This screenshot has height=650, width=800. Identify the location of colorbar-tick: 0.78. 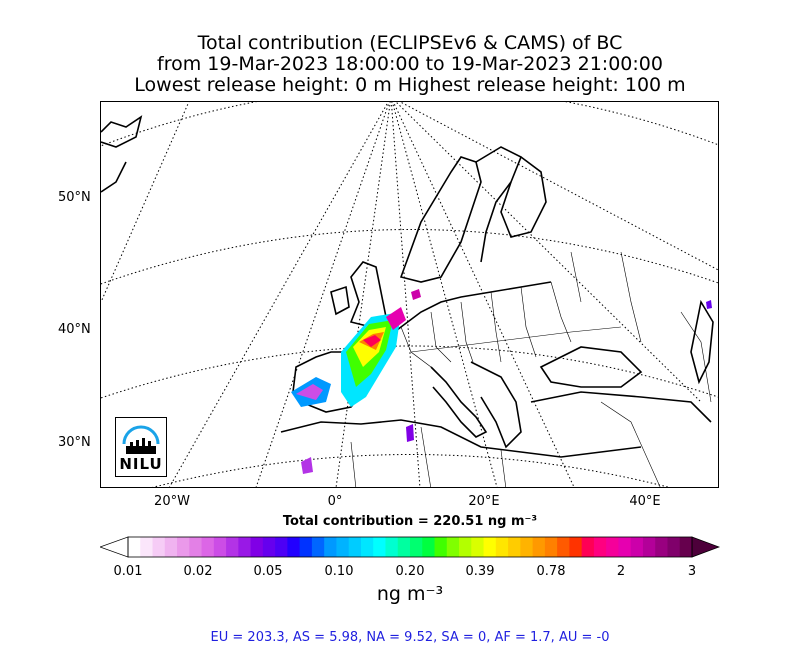
(551, 571).